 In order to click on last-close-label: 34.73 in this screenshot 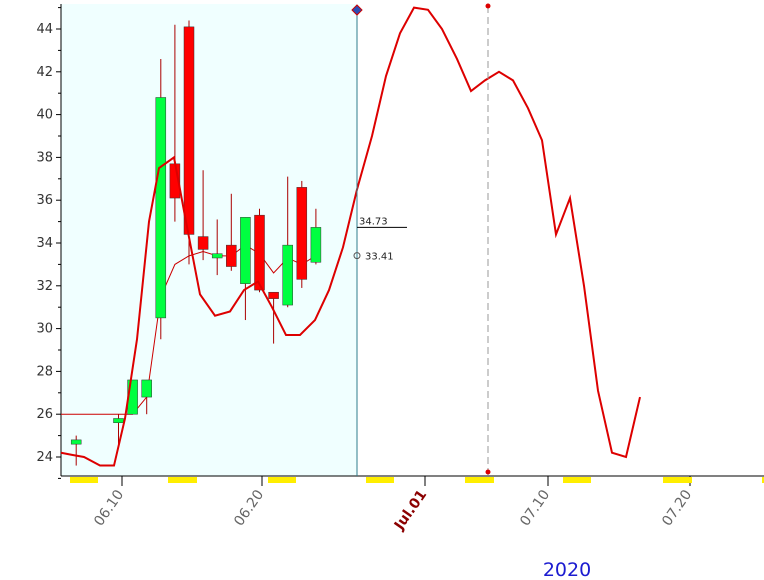, I will do `click(373, 221)`.